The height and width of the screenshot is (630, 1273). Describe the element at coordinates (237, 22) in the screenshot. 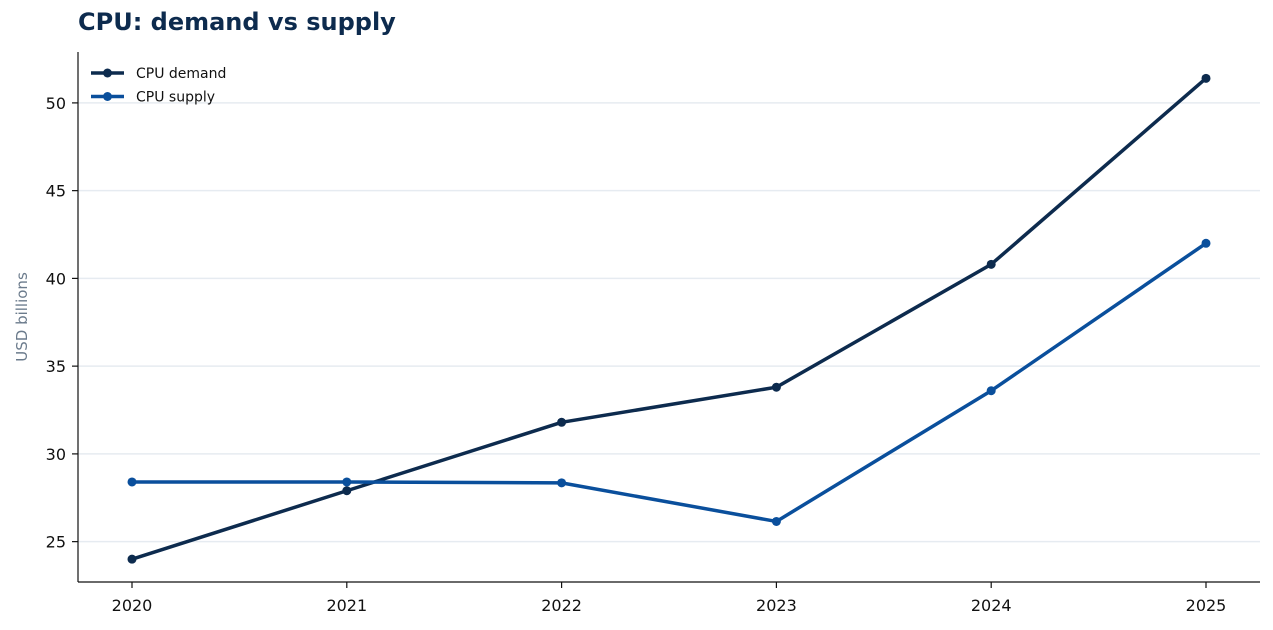

I see `chart-title: CPU: demand vs supply` at that location.